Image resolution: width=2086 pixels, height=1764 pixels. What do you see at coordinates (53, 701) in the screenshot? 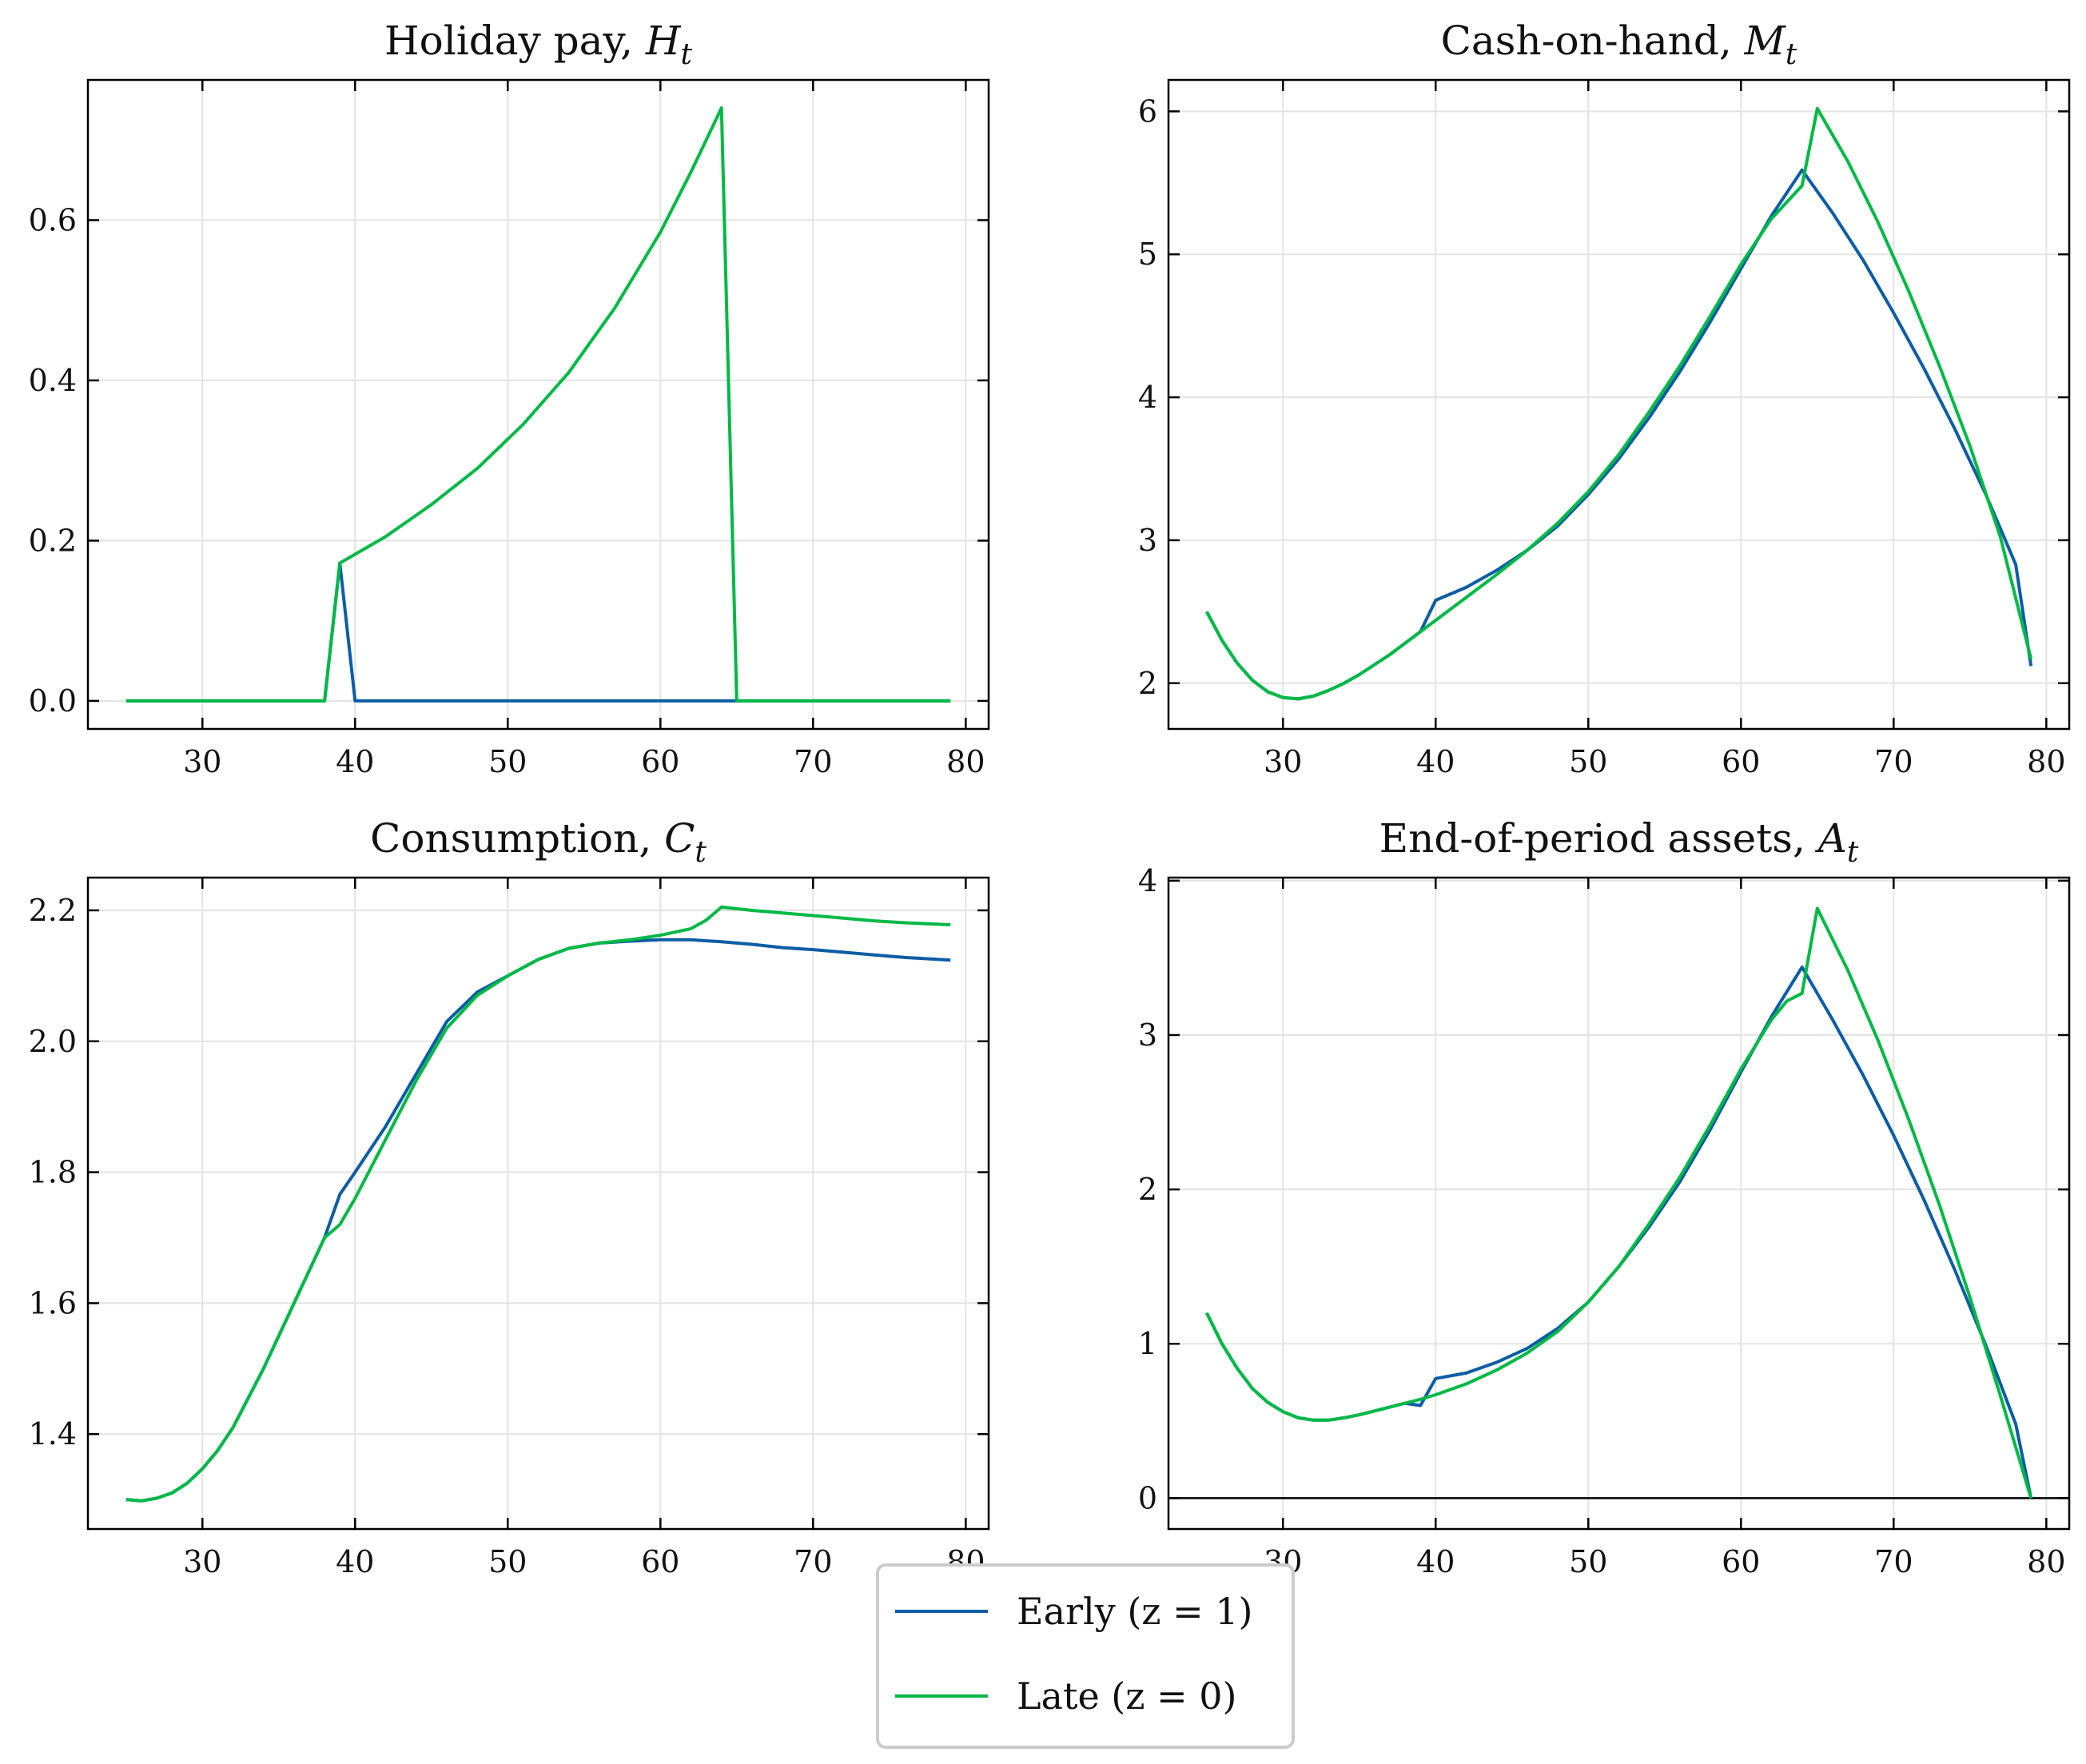
I see `y-tick-label: 0.0` at bounding box center [53, 701].